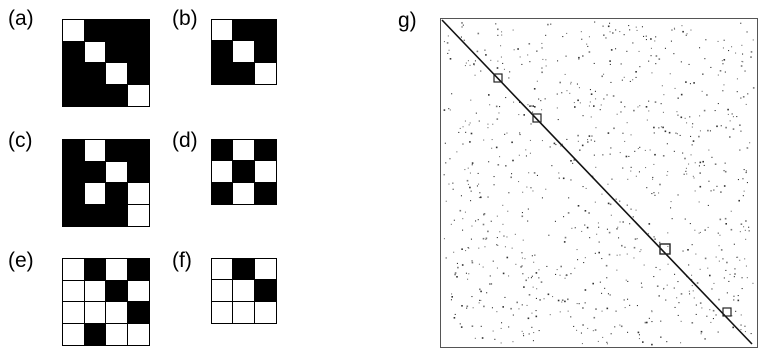 This screenshot has width=761, height=350. Describe the element at coordinates (244, 52) in the screenshot. I see `matrix-b` at that location.